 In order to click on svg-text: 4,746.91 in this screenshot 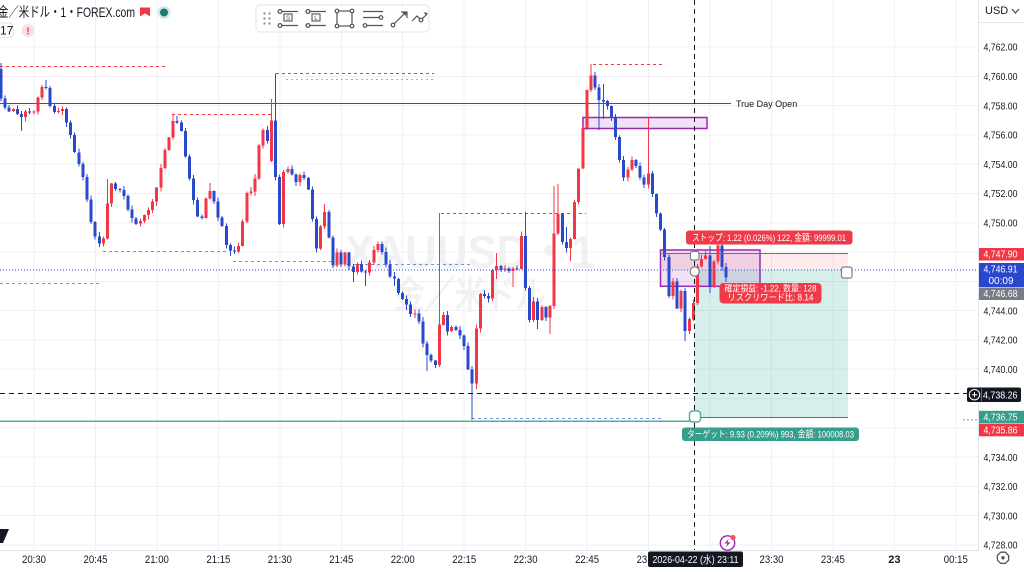, I will do `click(1001, 270)`.